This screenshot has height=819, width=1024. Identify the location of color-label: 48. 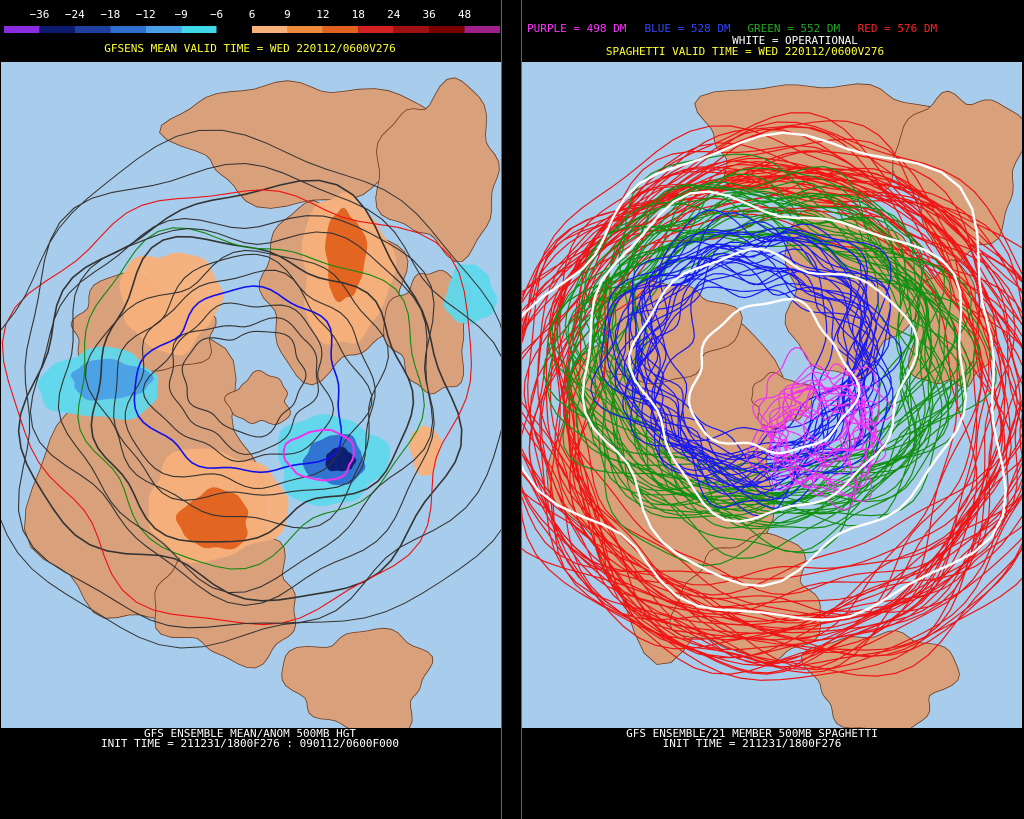
(464, 14).